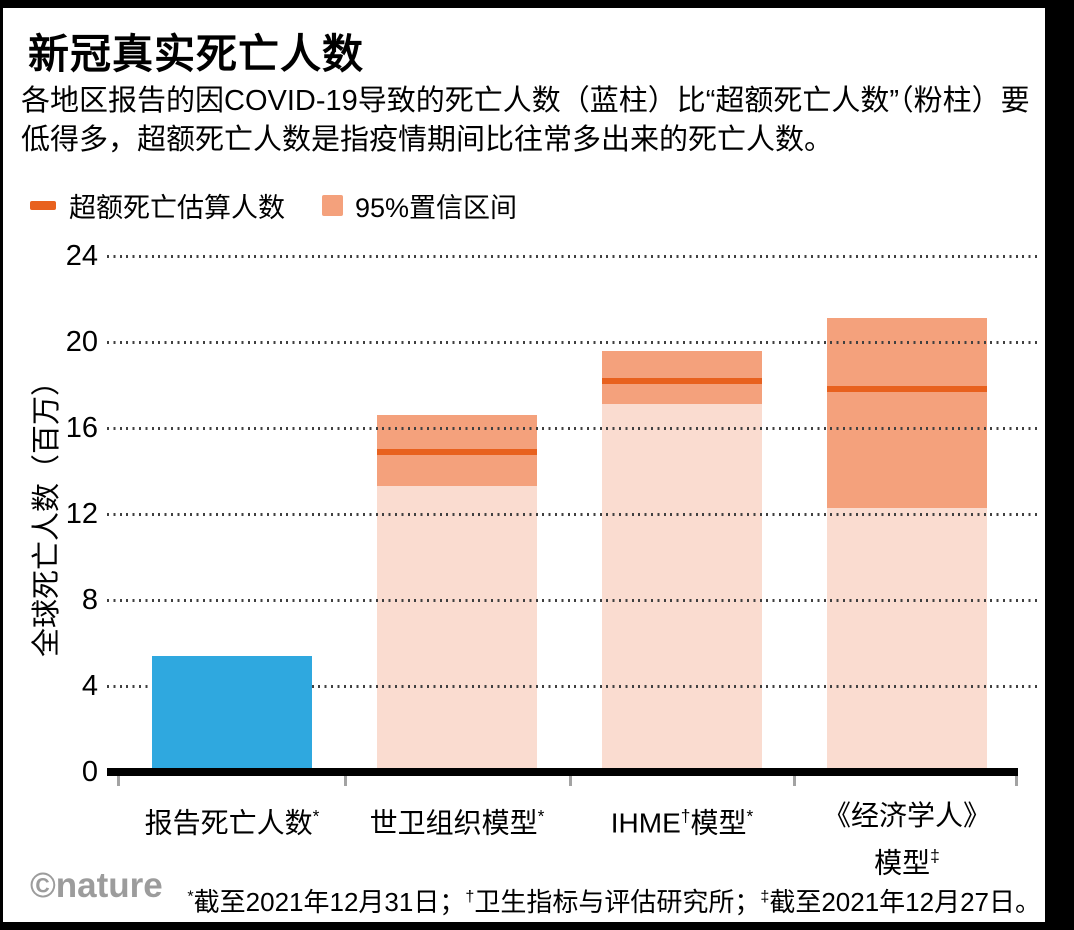 The width and height of the screenshot is (1074, 930). What do you see at coordinates (562, 772) in the screenshot?
I see `x-axis-line` at bounding box center [562, 772].